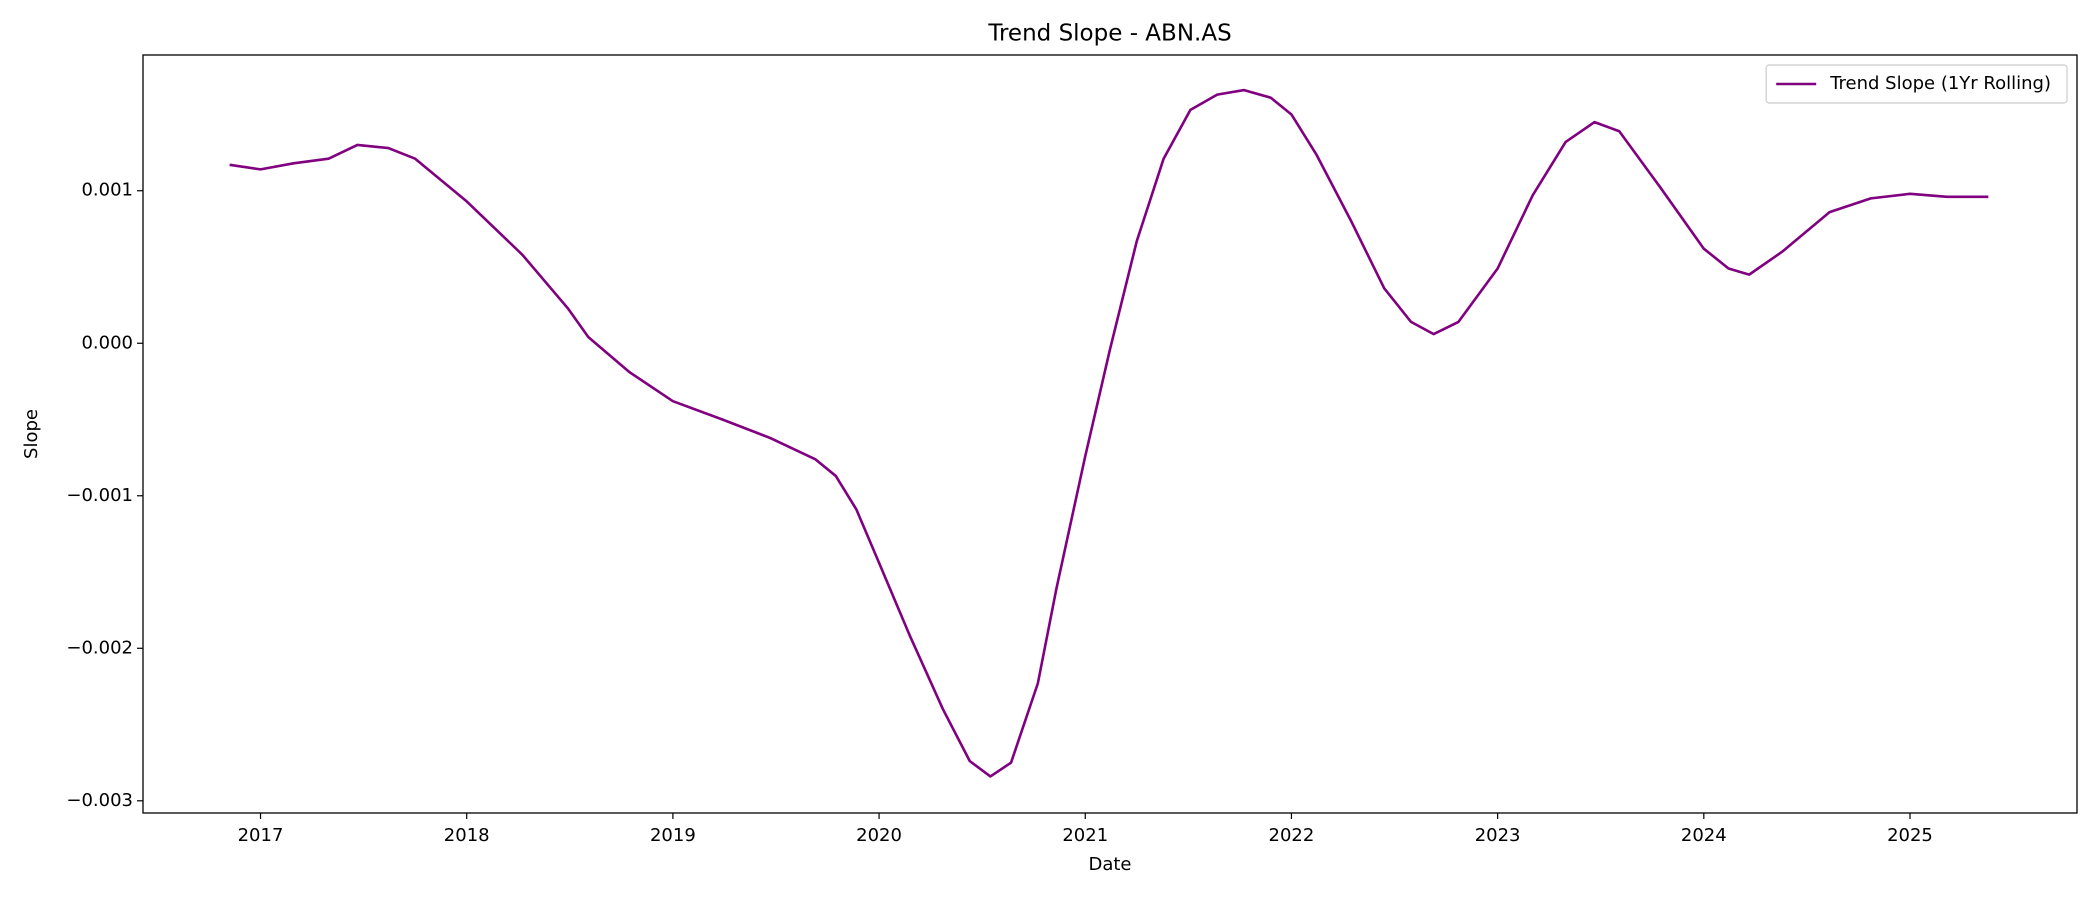  Describe the element at coordinates (31, 434) in the screenshot. I see `y-axis-label: Slope` at that location.